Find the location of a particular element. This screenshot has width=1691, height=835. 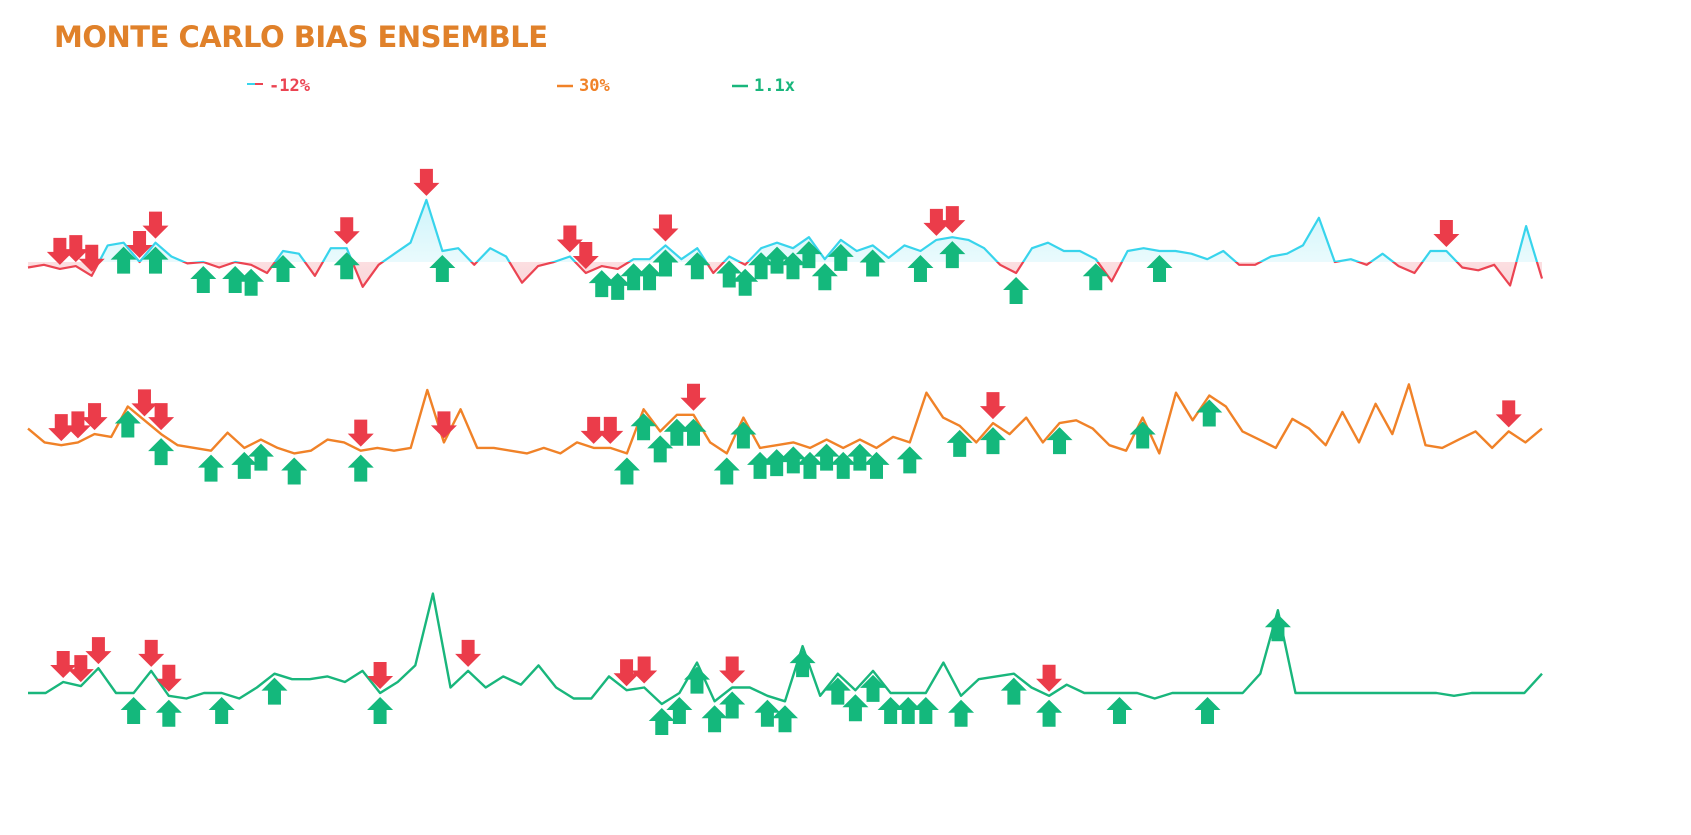

series-2-group is located at coordinates (785, 434).